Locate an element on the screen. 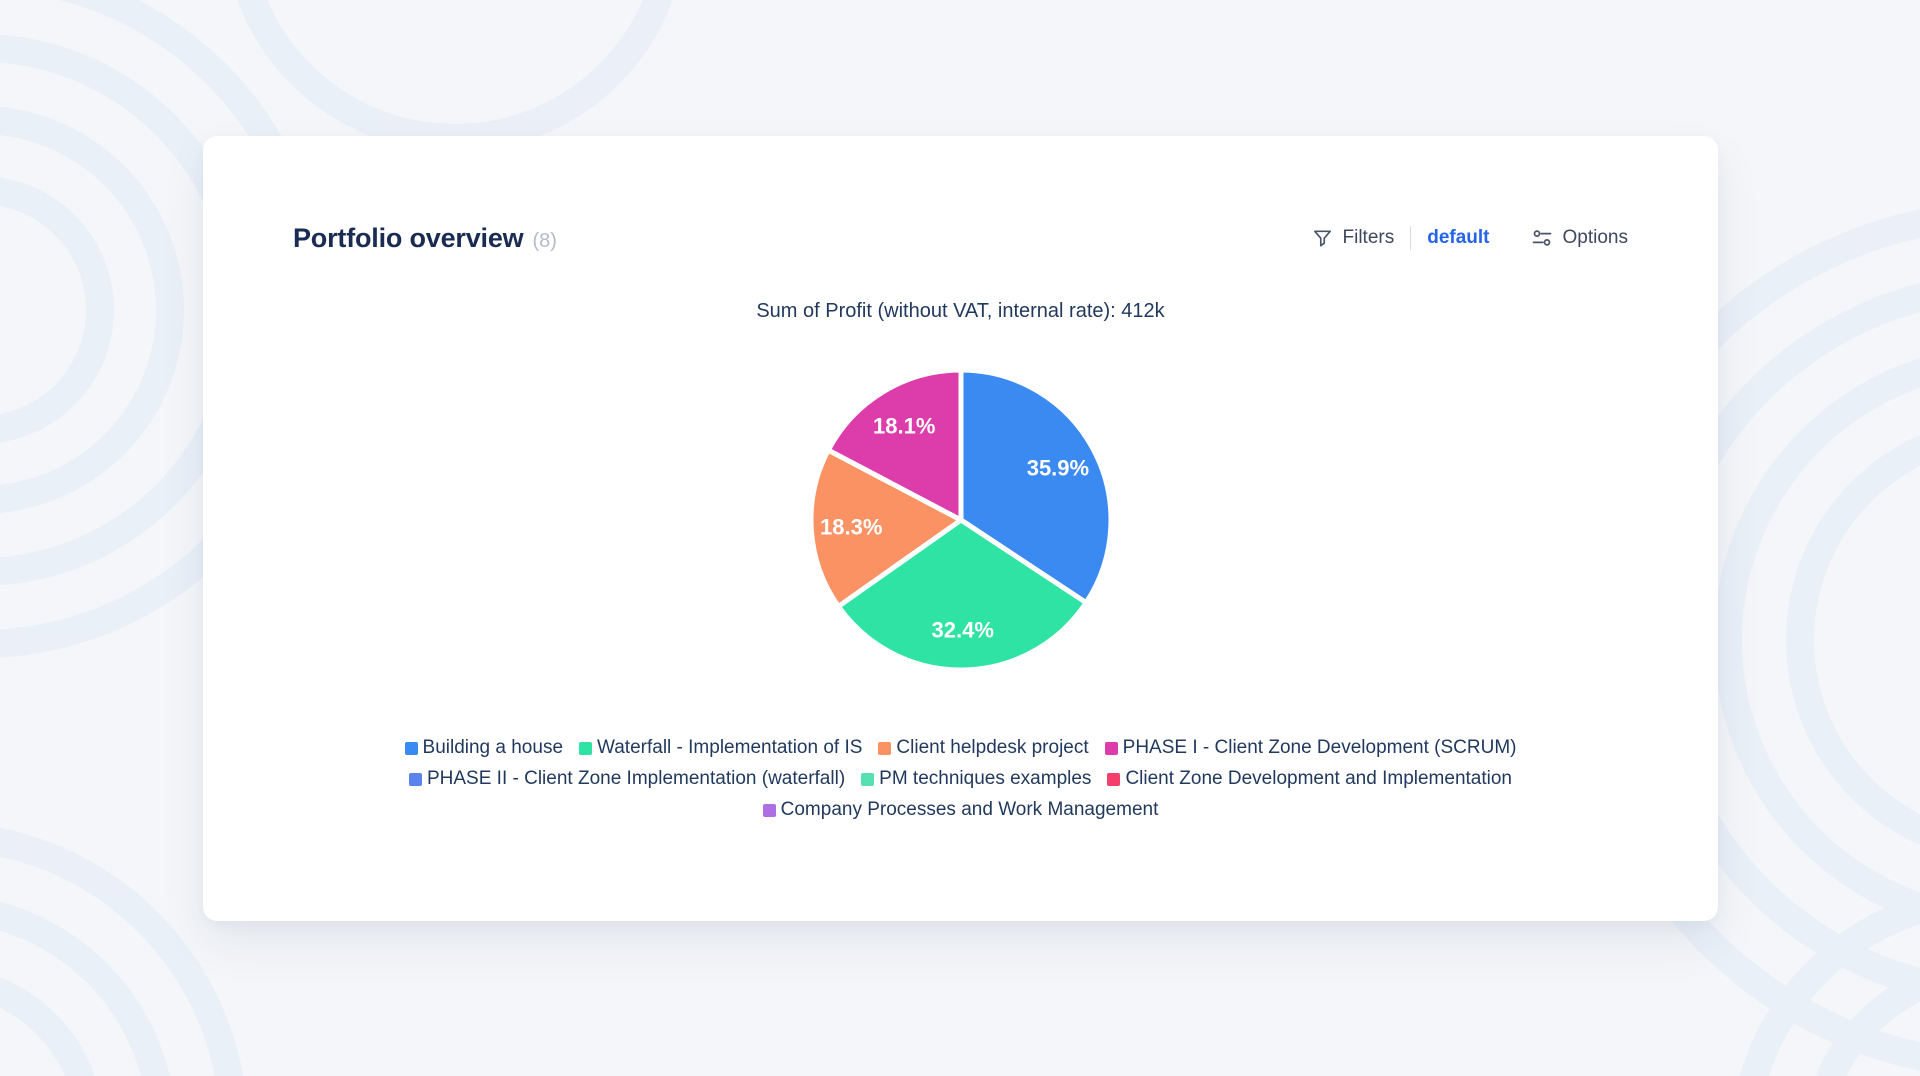 This screenshot has height=1076, width=1920. title-wrap: Portfolio overview (8) is located at coordinates (425, 238).